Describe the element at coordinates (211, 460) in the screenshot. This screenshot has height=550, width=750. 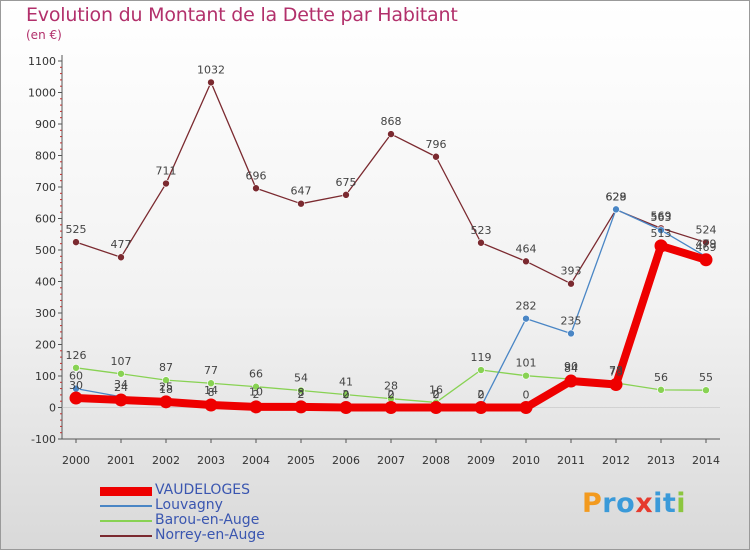
I see `x-tick-label: 2003` at that location.